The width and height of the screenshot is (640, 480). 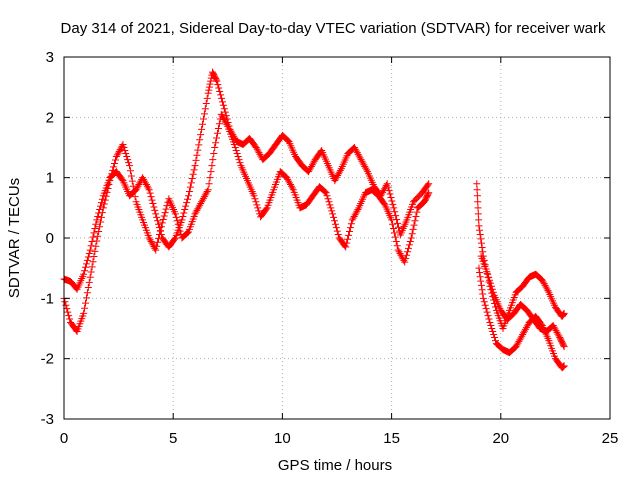 I want to click on x-tick-label: 10, so click(x=282, y=438).